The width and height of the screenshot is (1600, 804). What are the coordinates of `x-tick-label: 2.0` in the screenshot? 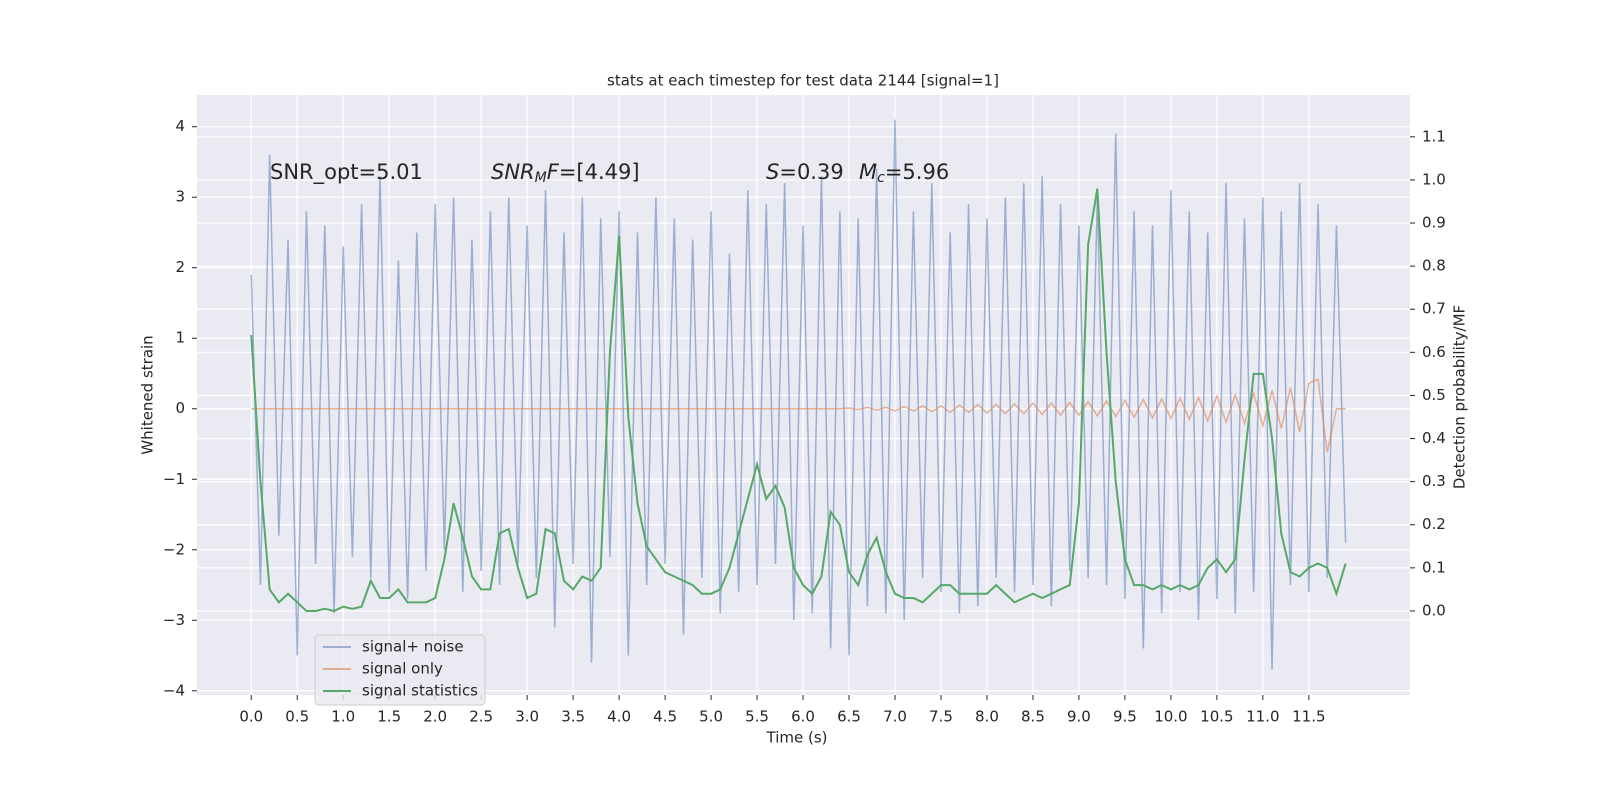 It's located at (435, 717).